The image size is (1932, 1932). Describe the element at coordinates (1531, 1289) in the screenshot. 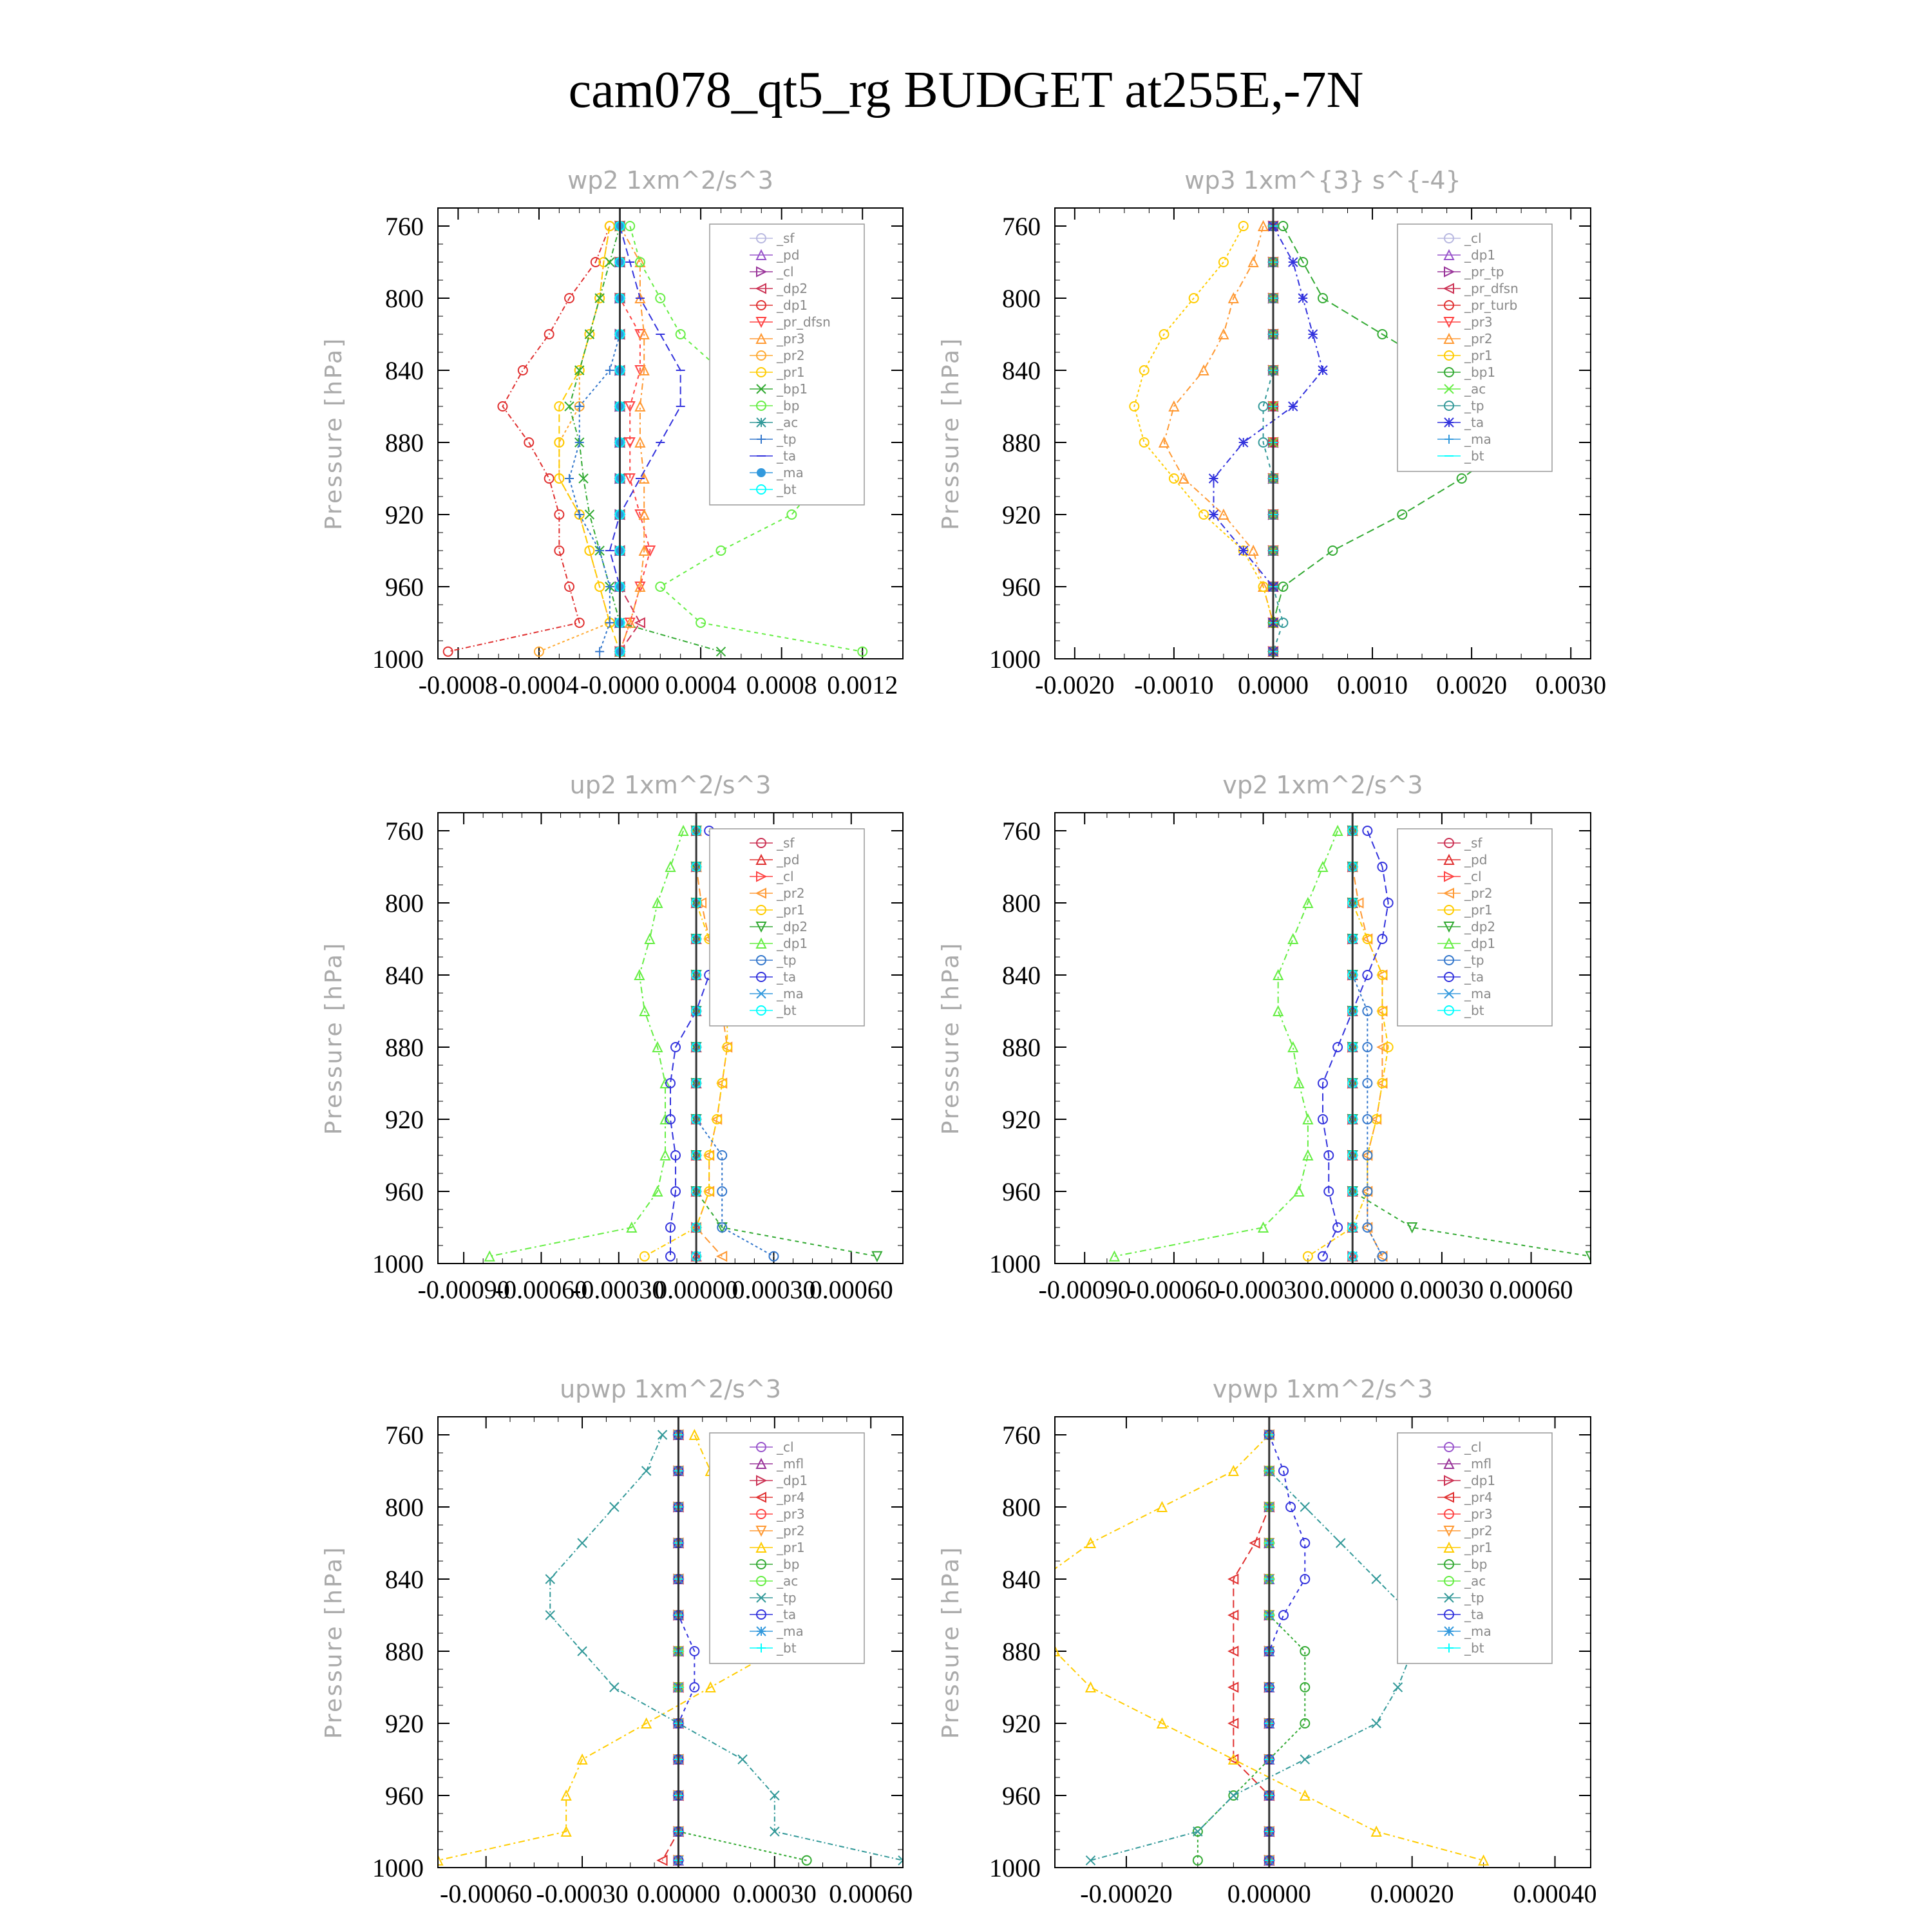

I see `x-tick-label: 0.00060` at that location.